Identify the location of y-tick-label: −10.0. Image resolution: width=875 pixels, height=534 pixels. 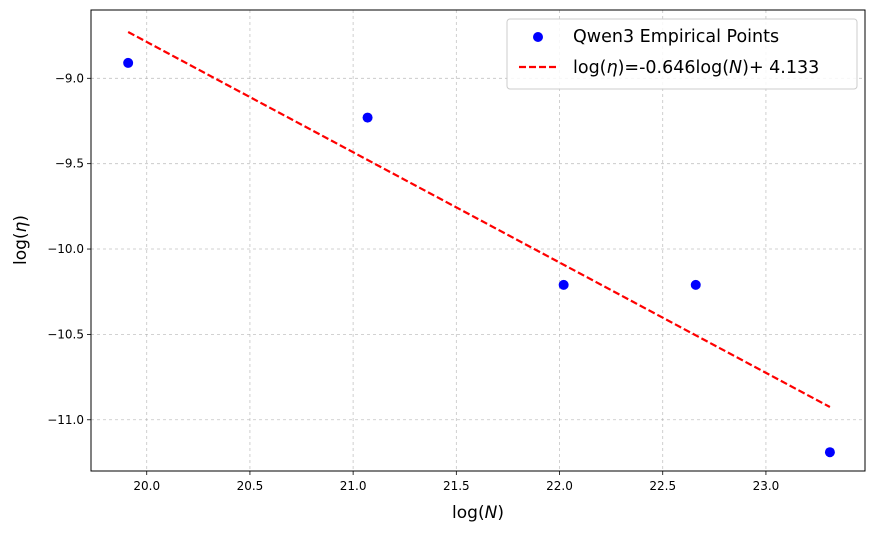
(65, 249).